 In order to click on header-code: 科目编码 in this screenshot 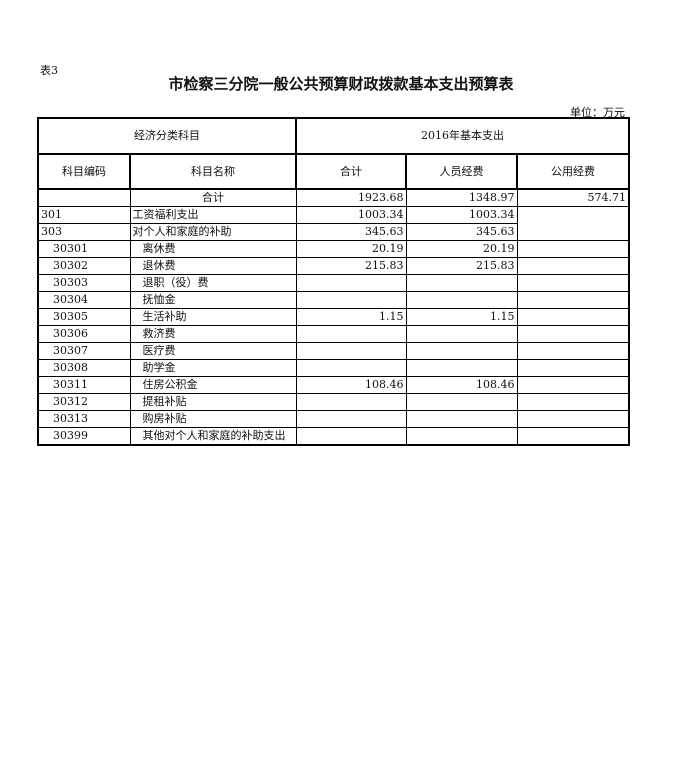, I will do `click(84, 171)`.